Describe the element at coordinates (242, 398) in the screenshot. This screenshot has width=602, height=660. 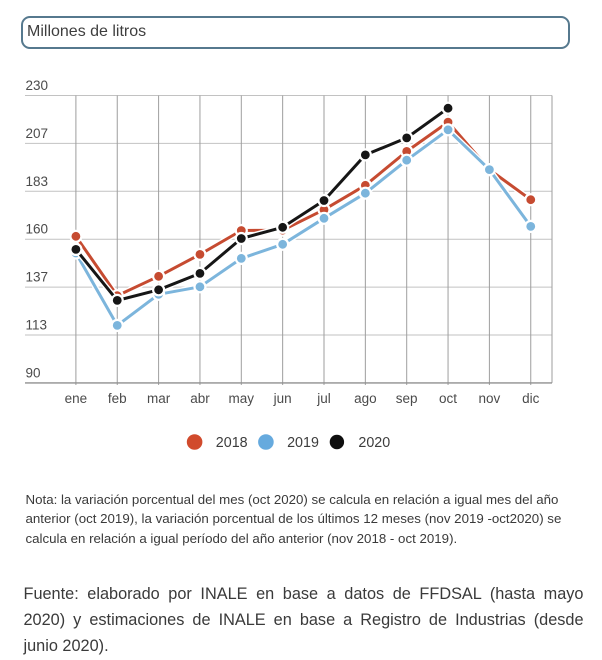
I see `svg-text: may` at that location.